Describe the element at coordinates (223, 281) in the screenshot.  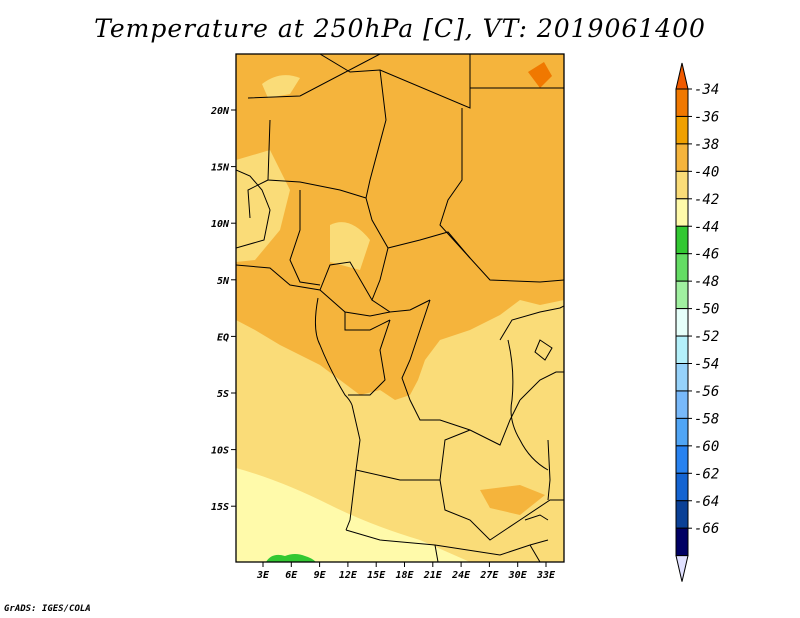
I see `lat-tick-label: 5N` at that location.